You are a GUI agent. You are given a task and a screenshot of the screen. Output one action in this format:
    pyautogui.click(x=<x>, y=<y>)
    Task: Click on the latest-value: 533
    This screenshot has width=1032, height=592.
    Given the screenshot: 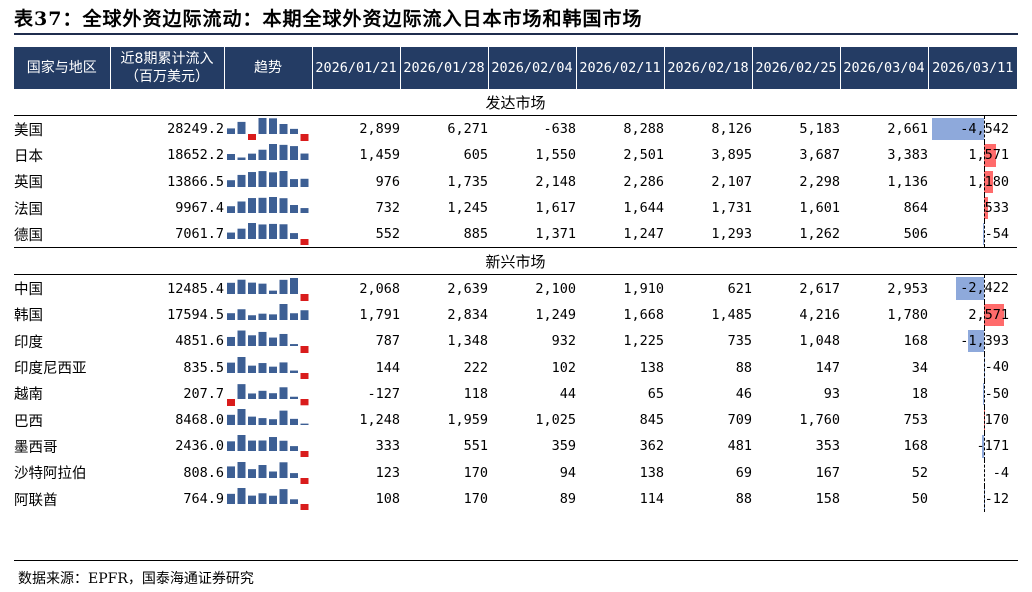 What is the action you would take?
    pyautogui.click(x=996, y=207)
    